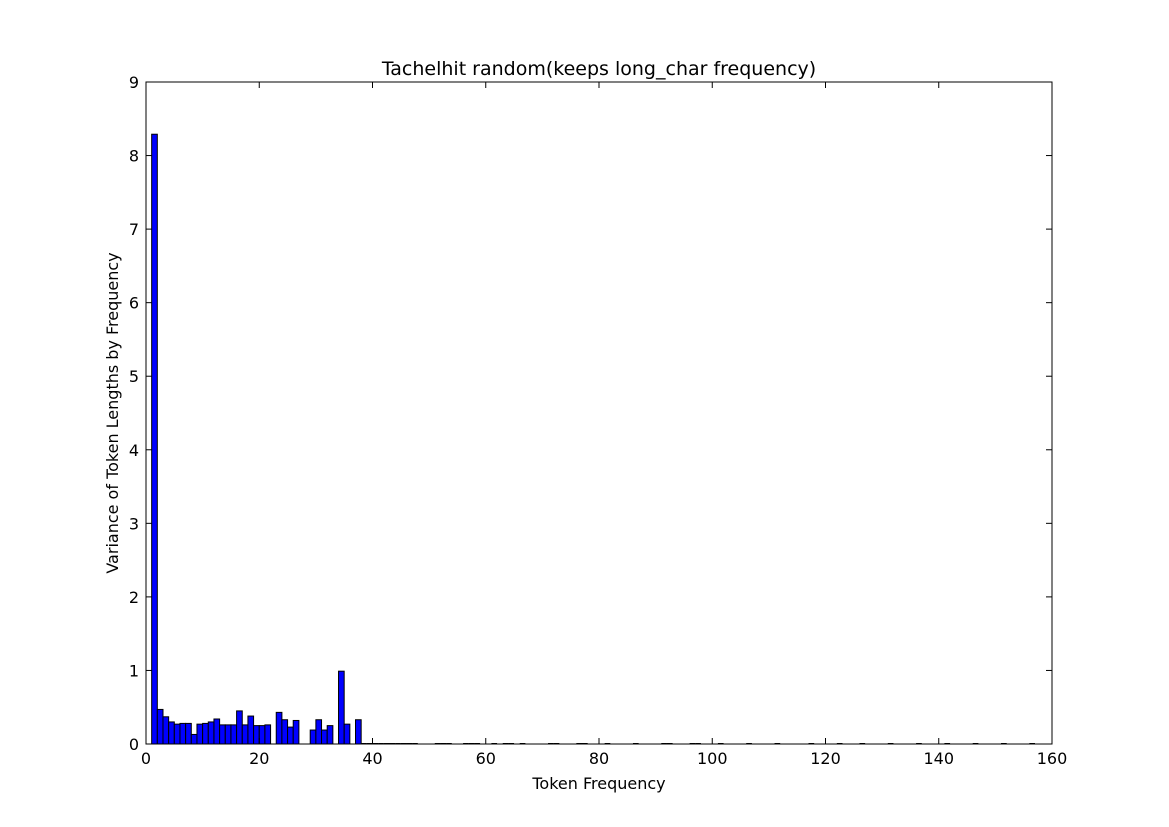 Image resolution: width=1169 pixels, height=827 pixels. What do you see at coordinates (134, 670) in the screenshot?
I see `y-tick-label: 1` at bounding box center [134, 670].